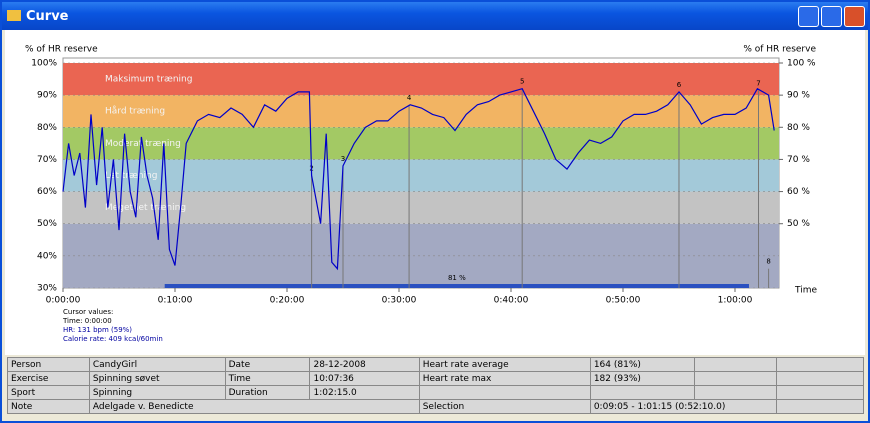  I want to click on minimize-button, so click(808, 16).